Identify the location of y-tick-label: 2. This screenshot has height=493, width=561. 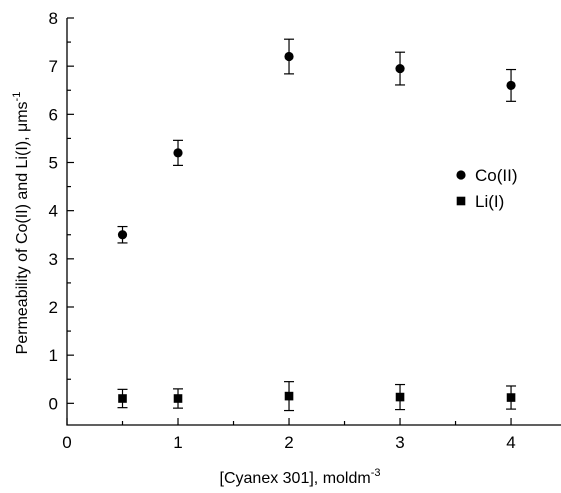
(53, 307).